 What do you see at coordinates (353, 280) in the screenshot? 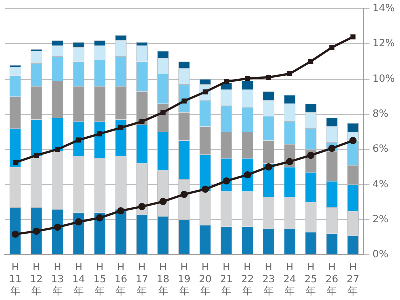
I see `x-tick-label: H27年` at bounding box center [353, 280].